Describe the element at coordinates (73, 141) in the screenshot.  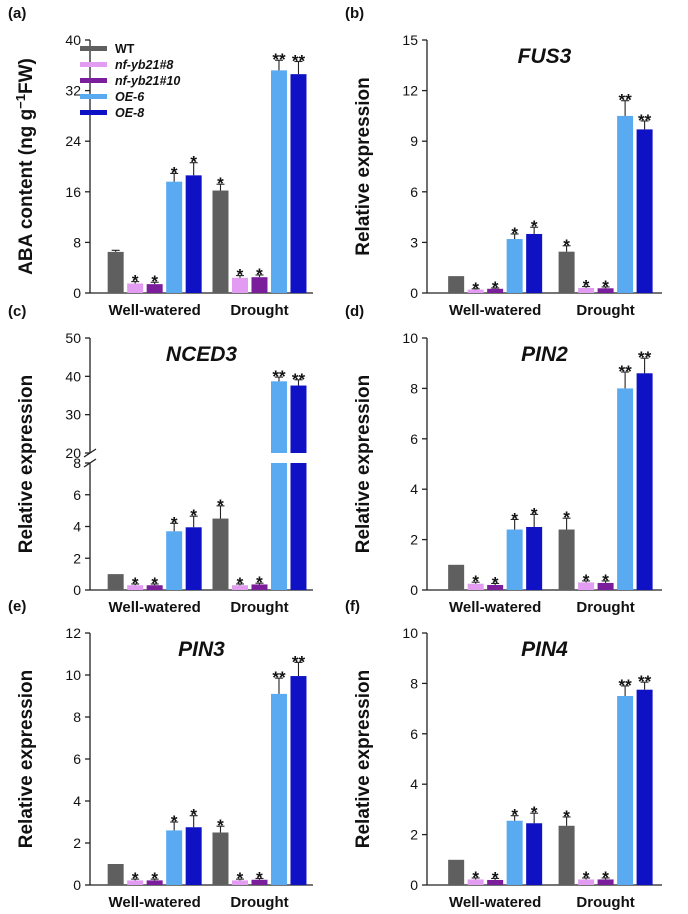
I see `y-tick-label: 24` at that location.